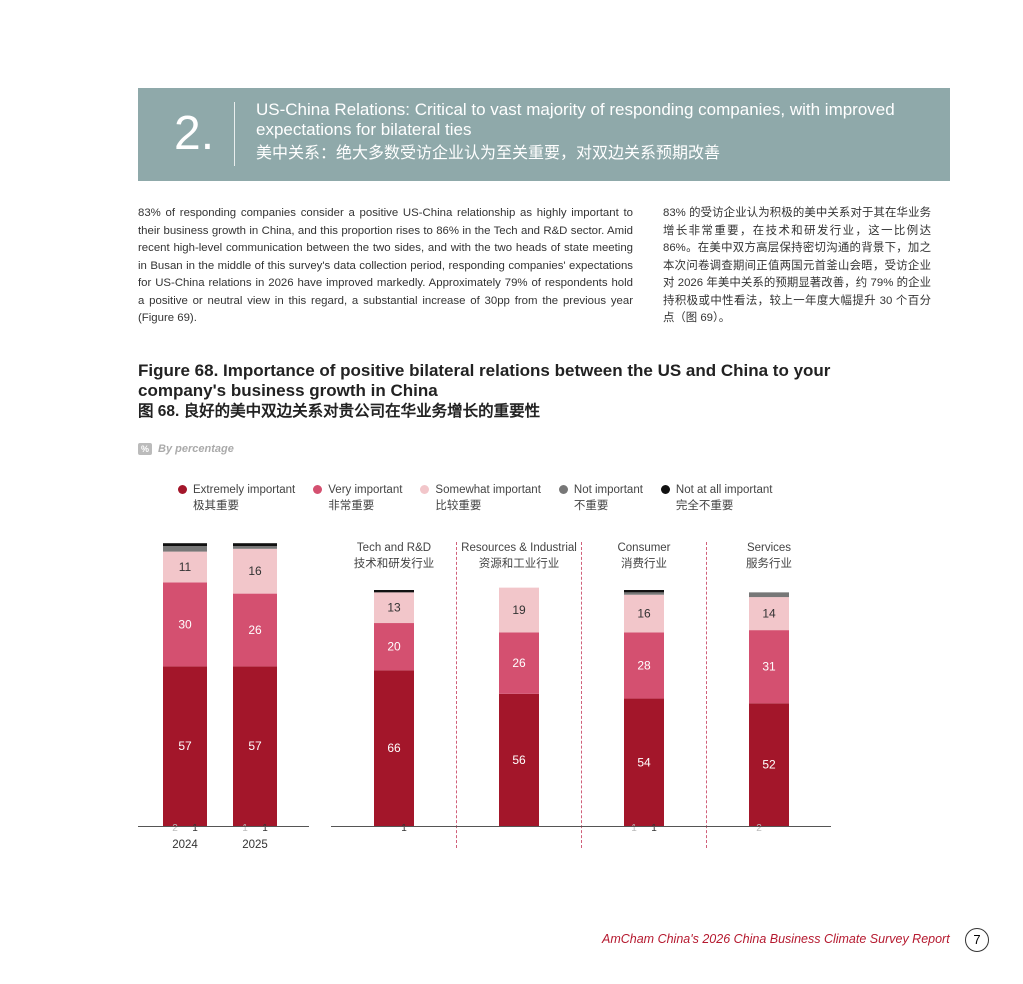  I want to click on data-label: 14, so click(769, 614).